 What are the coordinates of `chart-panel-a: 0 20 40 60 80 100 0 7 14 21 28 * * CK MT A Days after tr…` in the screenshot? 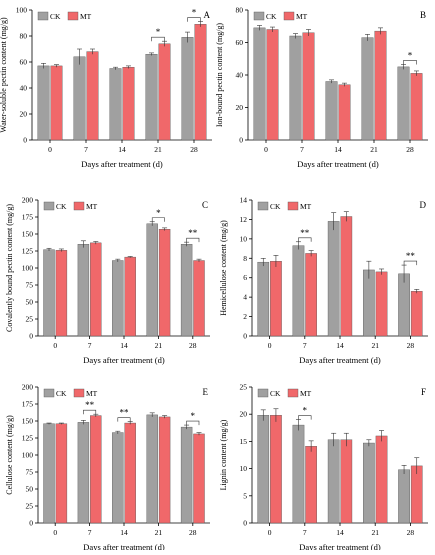 It's located at (106, 87).